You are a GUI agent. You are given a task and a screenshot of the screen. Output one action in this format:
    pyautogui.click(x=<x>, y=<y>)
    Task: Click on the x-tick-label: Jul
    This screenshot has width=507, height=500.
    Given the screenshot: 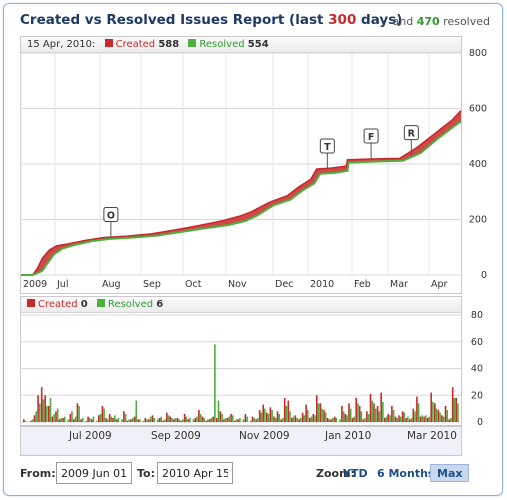 What is the action you would take?
    pyautogui.click(x=62, y=284)
    